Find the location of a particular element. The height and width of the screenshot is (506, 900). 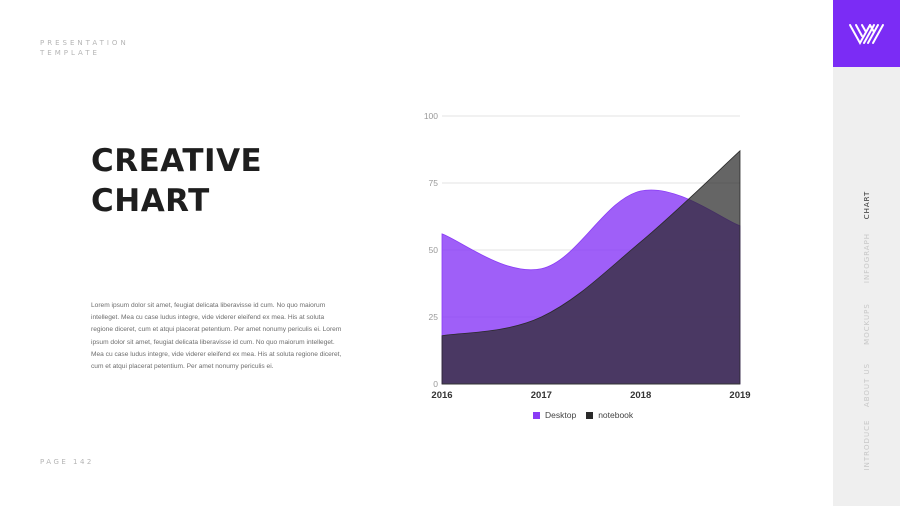

sidebar-item-label: MOCKUPS is located at coordinates (866, 324).